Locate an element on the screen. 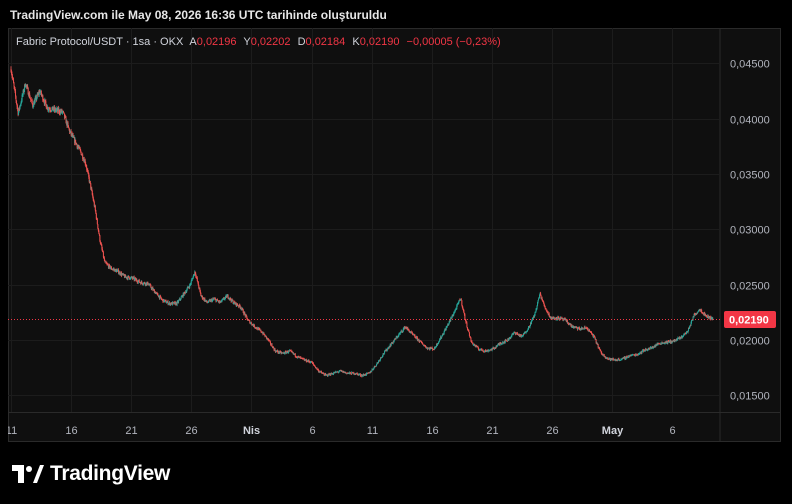 The width and height of the screenshot is (792, 504). x-tick-label-9: 26 is located at coordinates (552, 431).